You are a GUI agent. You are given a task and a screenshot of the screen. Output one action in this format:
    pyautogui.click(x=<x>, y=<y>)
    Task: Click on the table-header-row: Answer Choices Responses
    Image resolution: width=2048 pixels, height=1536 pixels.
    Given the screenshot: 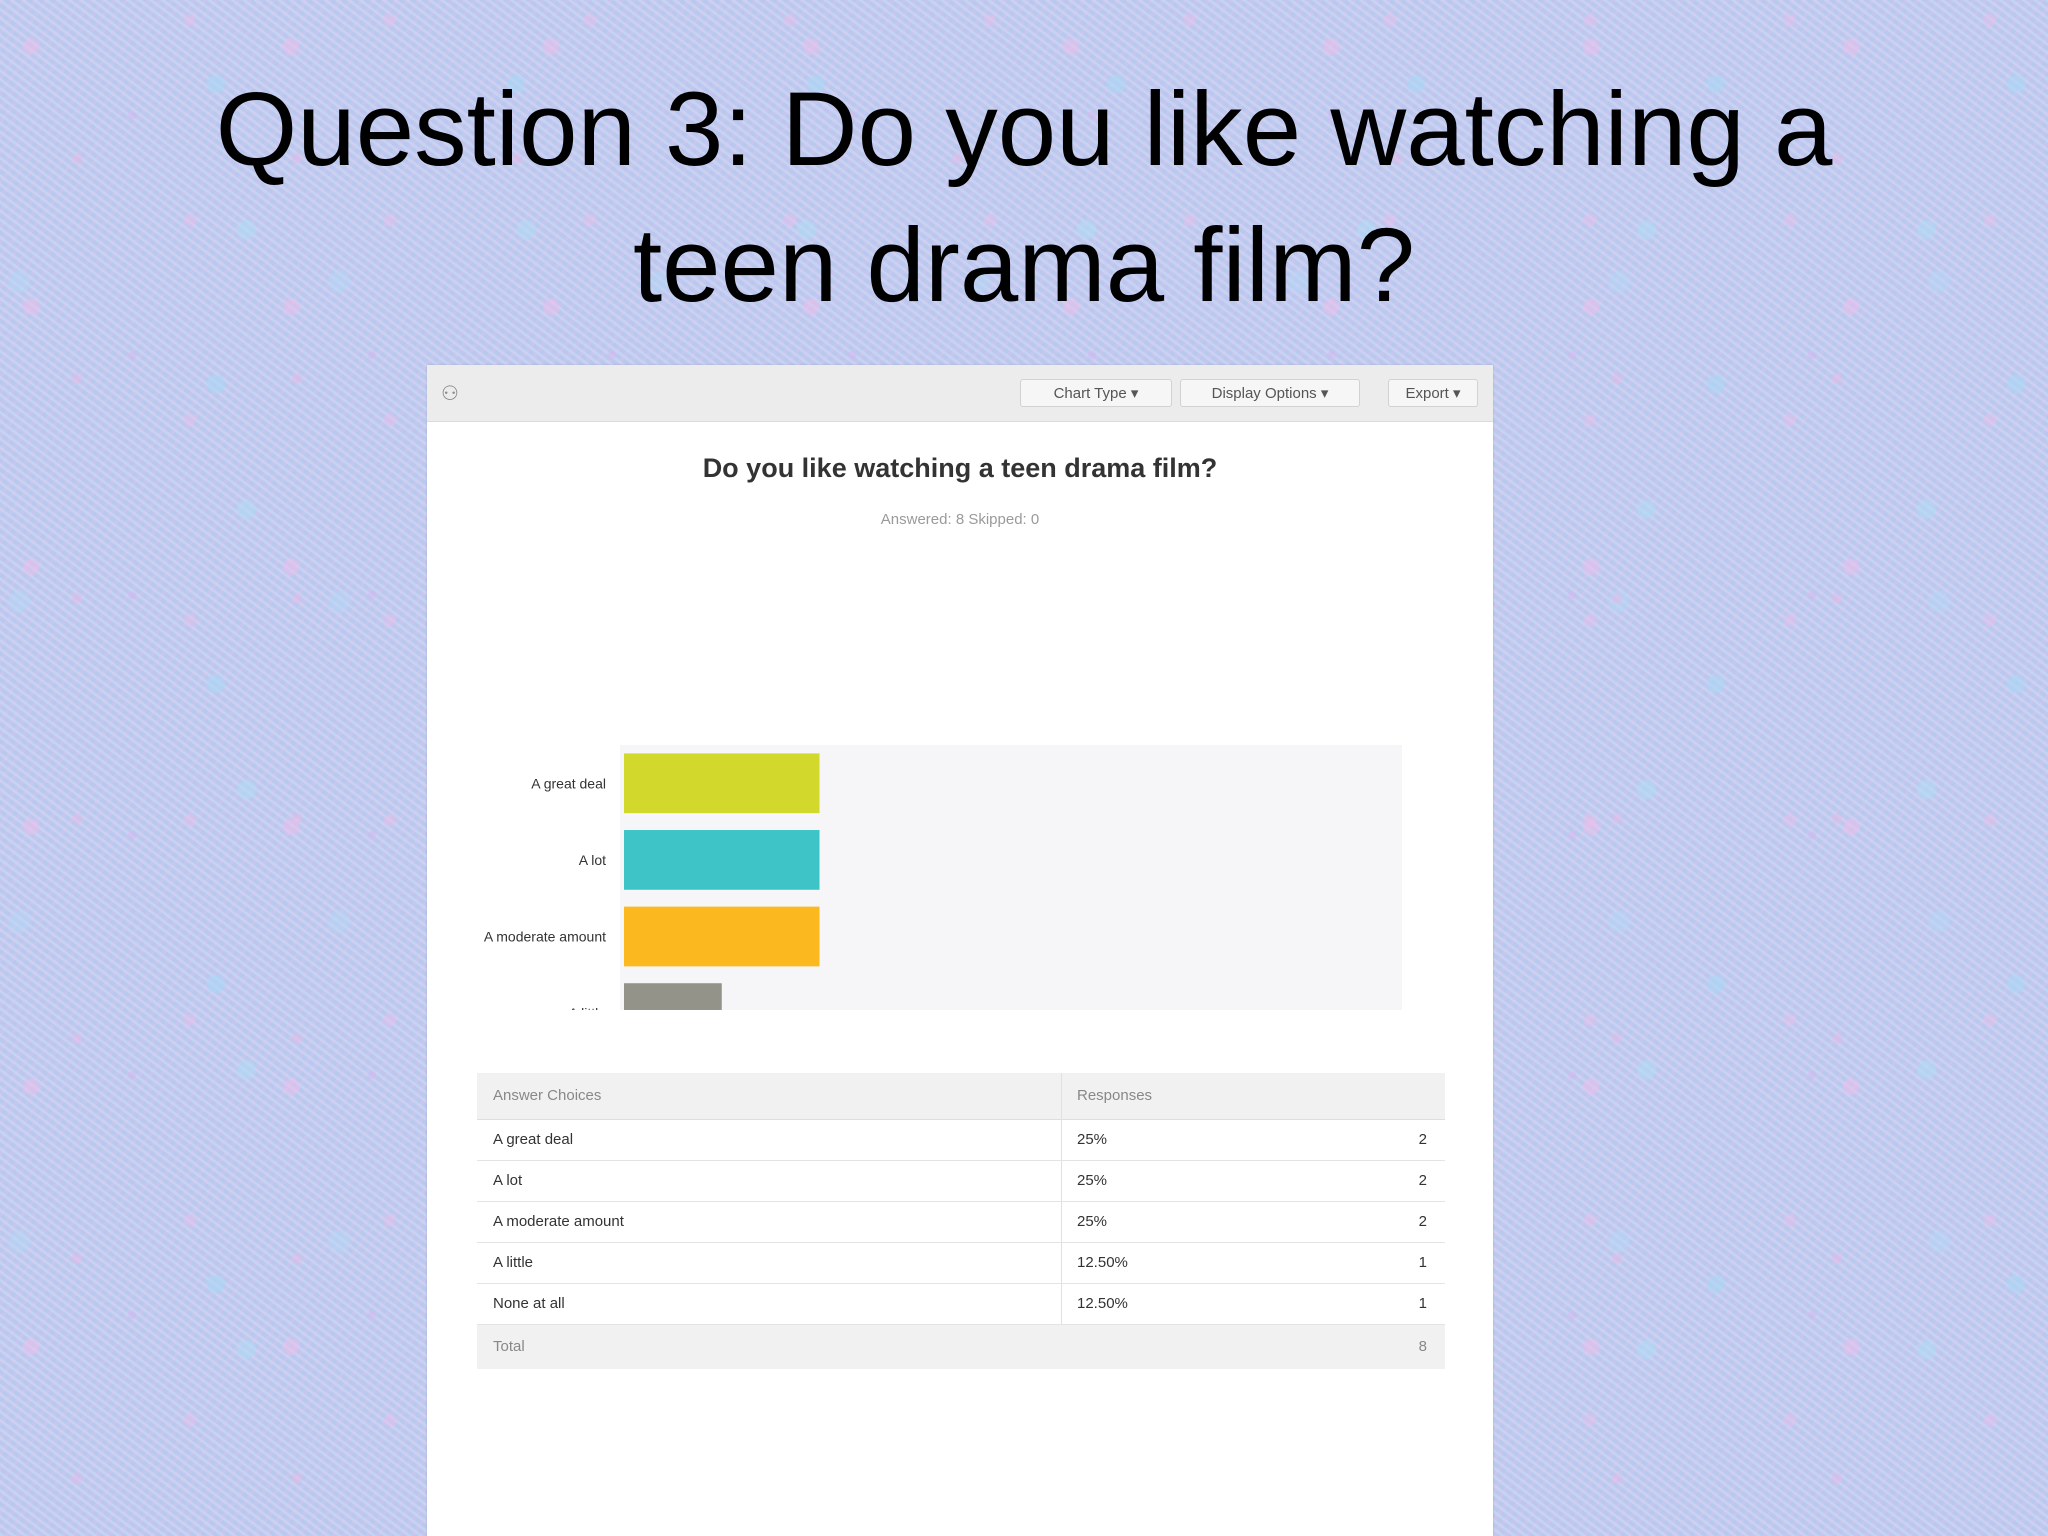 What is the action you would take?
    pyautogui.click(x=961, y=1096)
    